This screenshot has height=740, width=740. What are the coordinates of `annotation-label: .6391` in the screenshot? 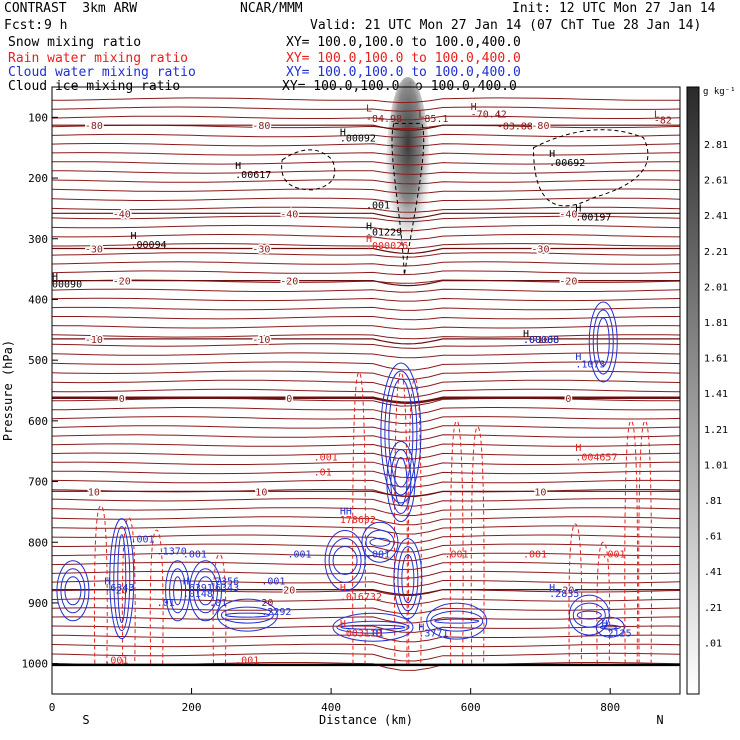 It's located at (198, 588).